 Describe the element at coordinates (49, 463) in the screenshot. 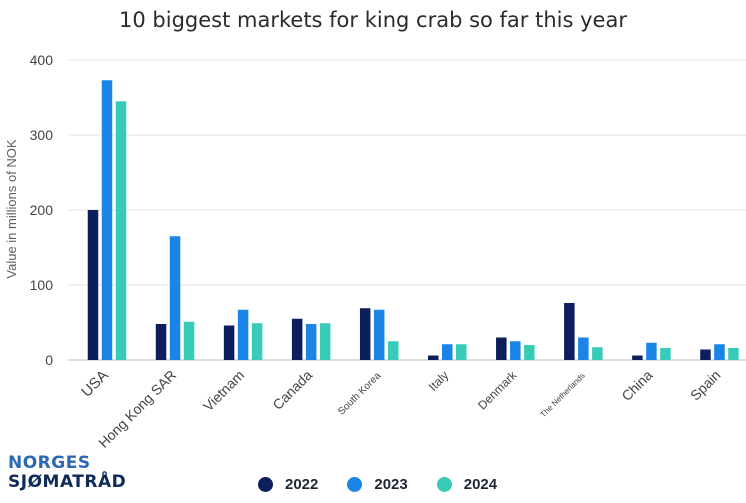

I see `logo-line-1: NORGES` at that location.